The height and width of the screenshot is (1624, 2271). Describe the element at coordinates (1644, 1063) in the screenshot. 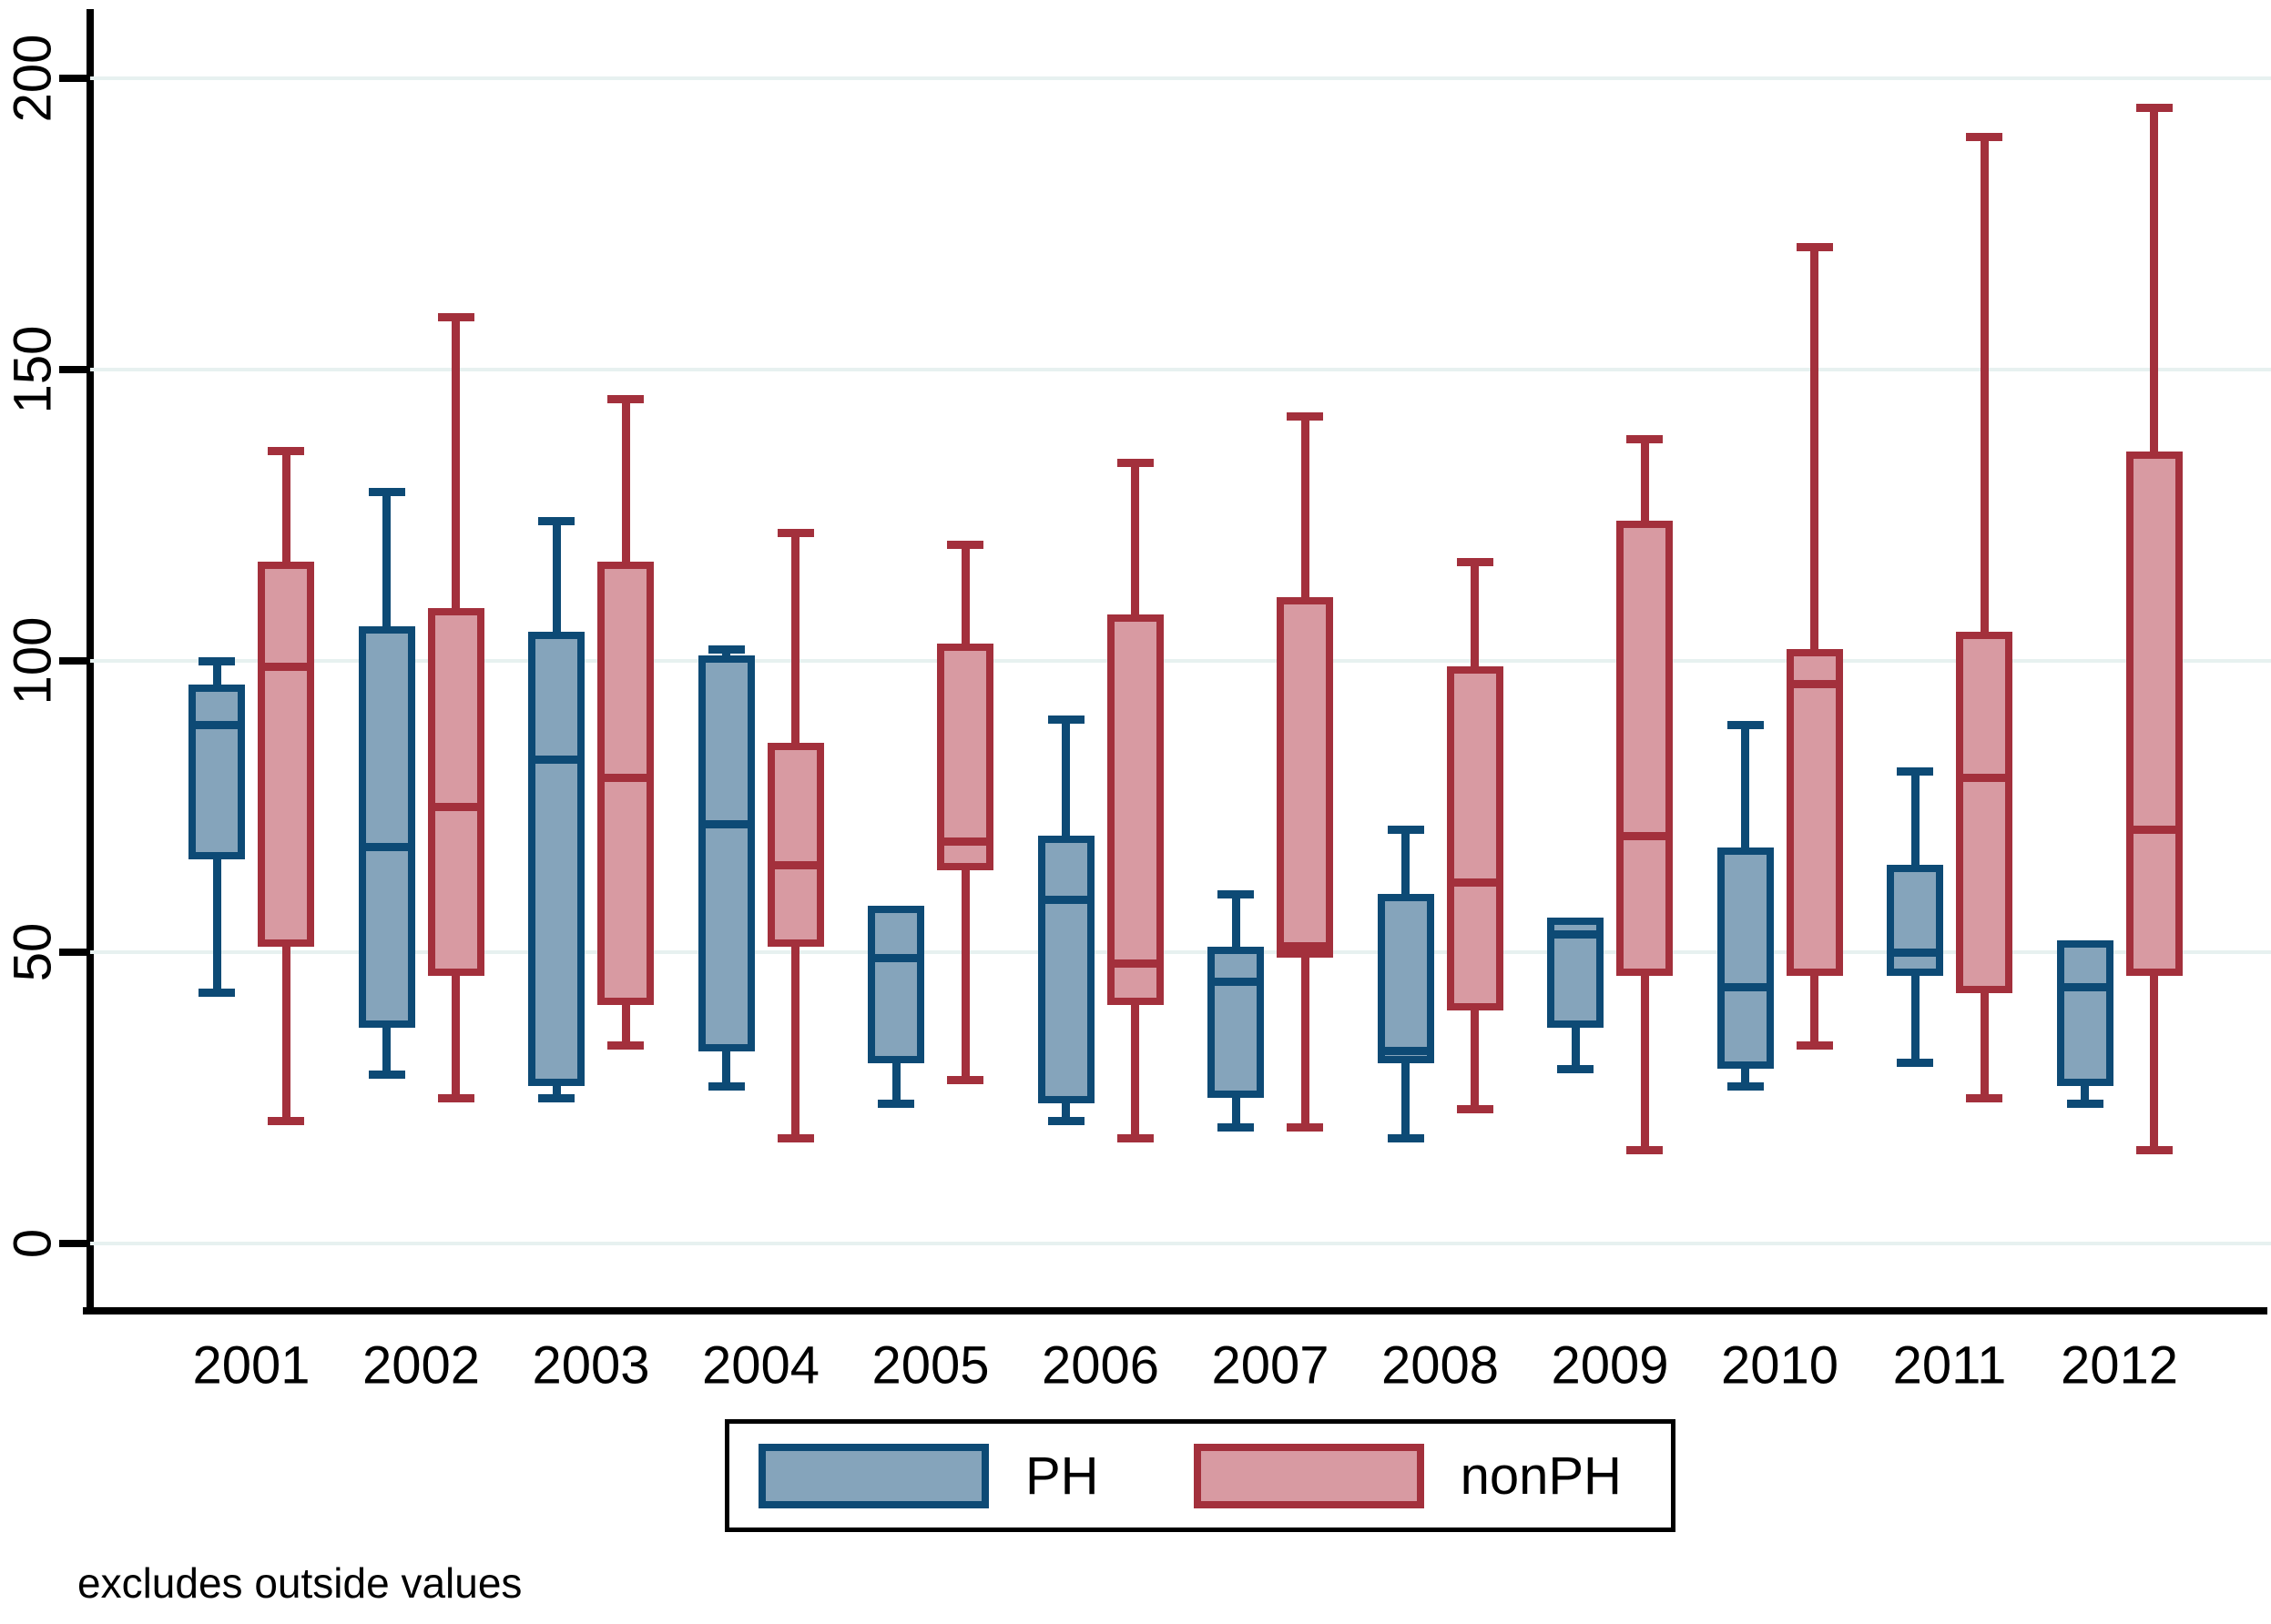

I see `whisker-lower-2009-nonPH` at that location.